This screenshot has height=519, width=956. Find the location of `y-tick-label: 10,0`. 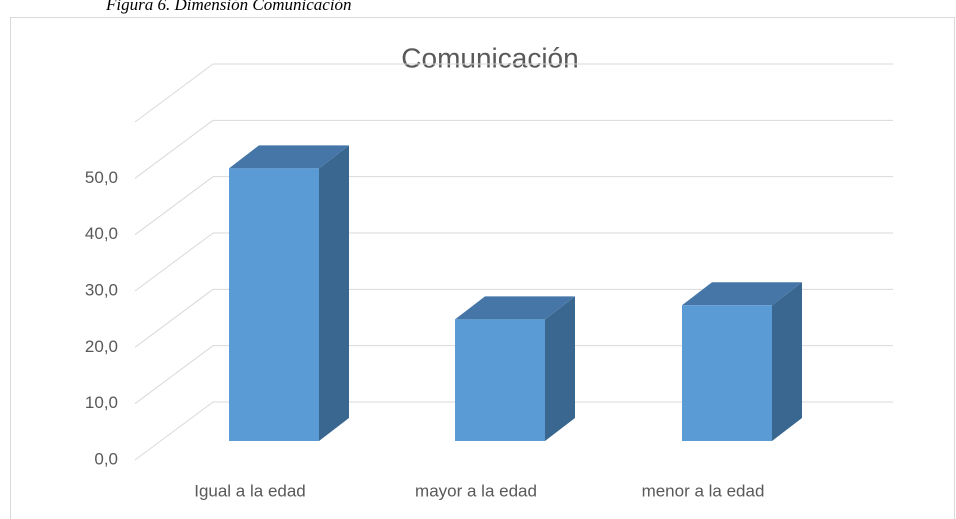

y-tick-label: 10,0 is located at coordinates (101, 402).